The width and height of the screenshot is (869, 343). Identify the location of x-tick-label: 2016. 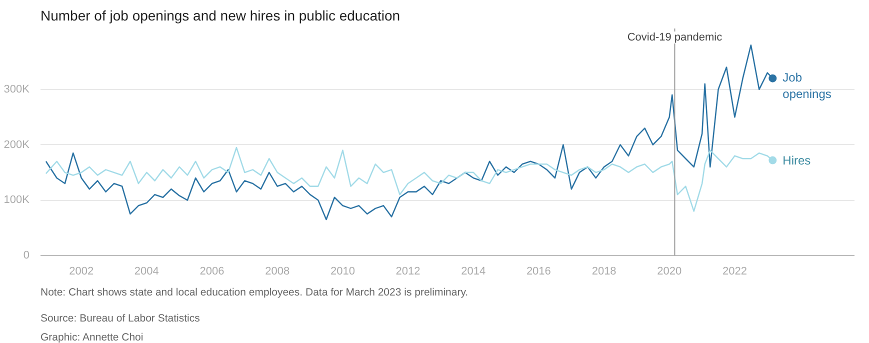
(538, 272).